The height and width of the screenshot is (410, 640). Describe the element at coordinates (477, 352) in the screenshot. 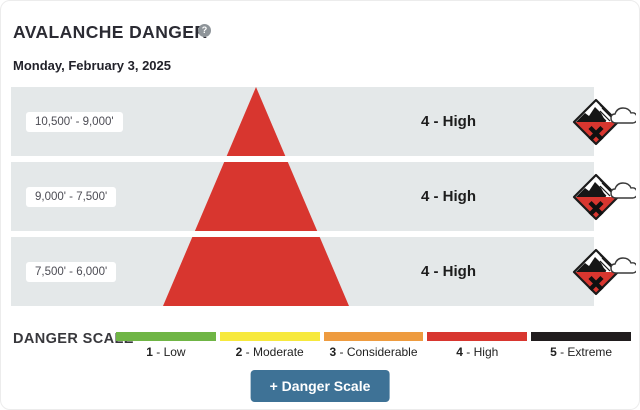

I see `scale-level-label: 4 - High` at that location.